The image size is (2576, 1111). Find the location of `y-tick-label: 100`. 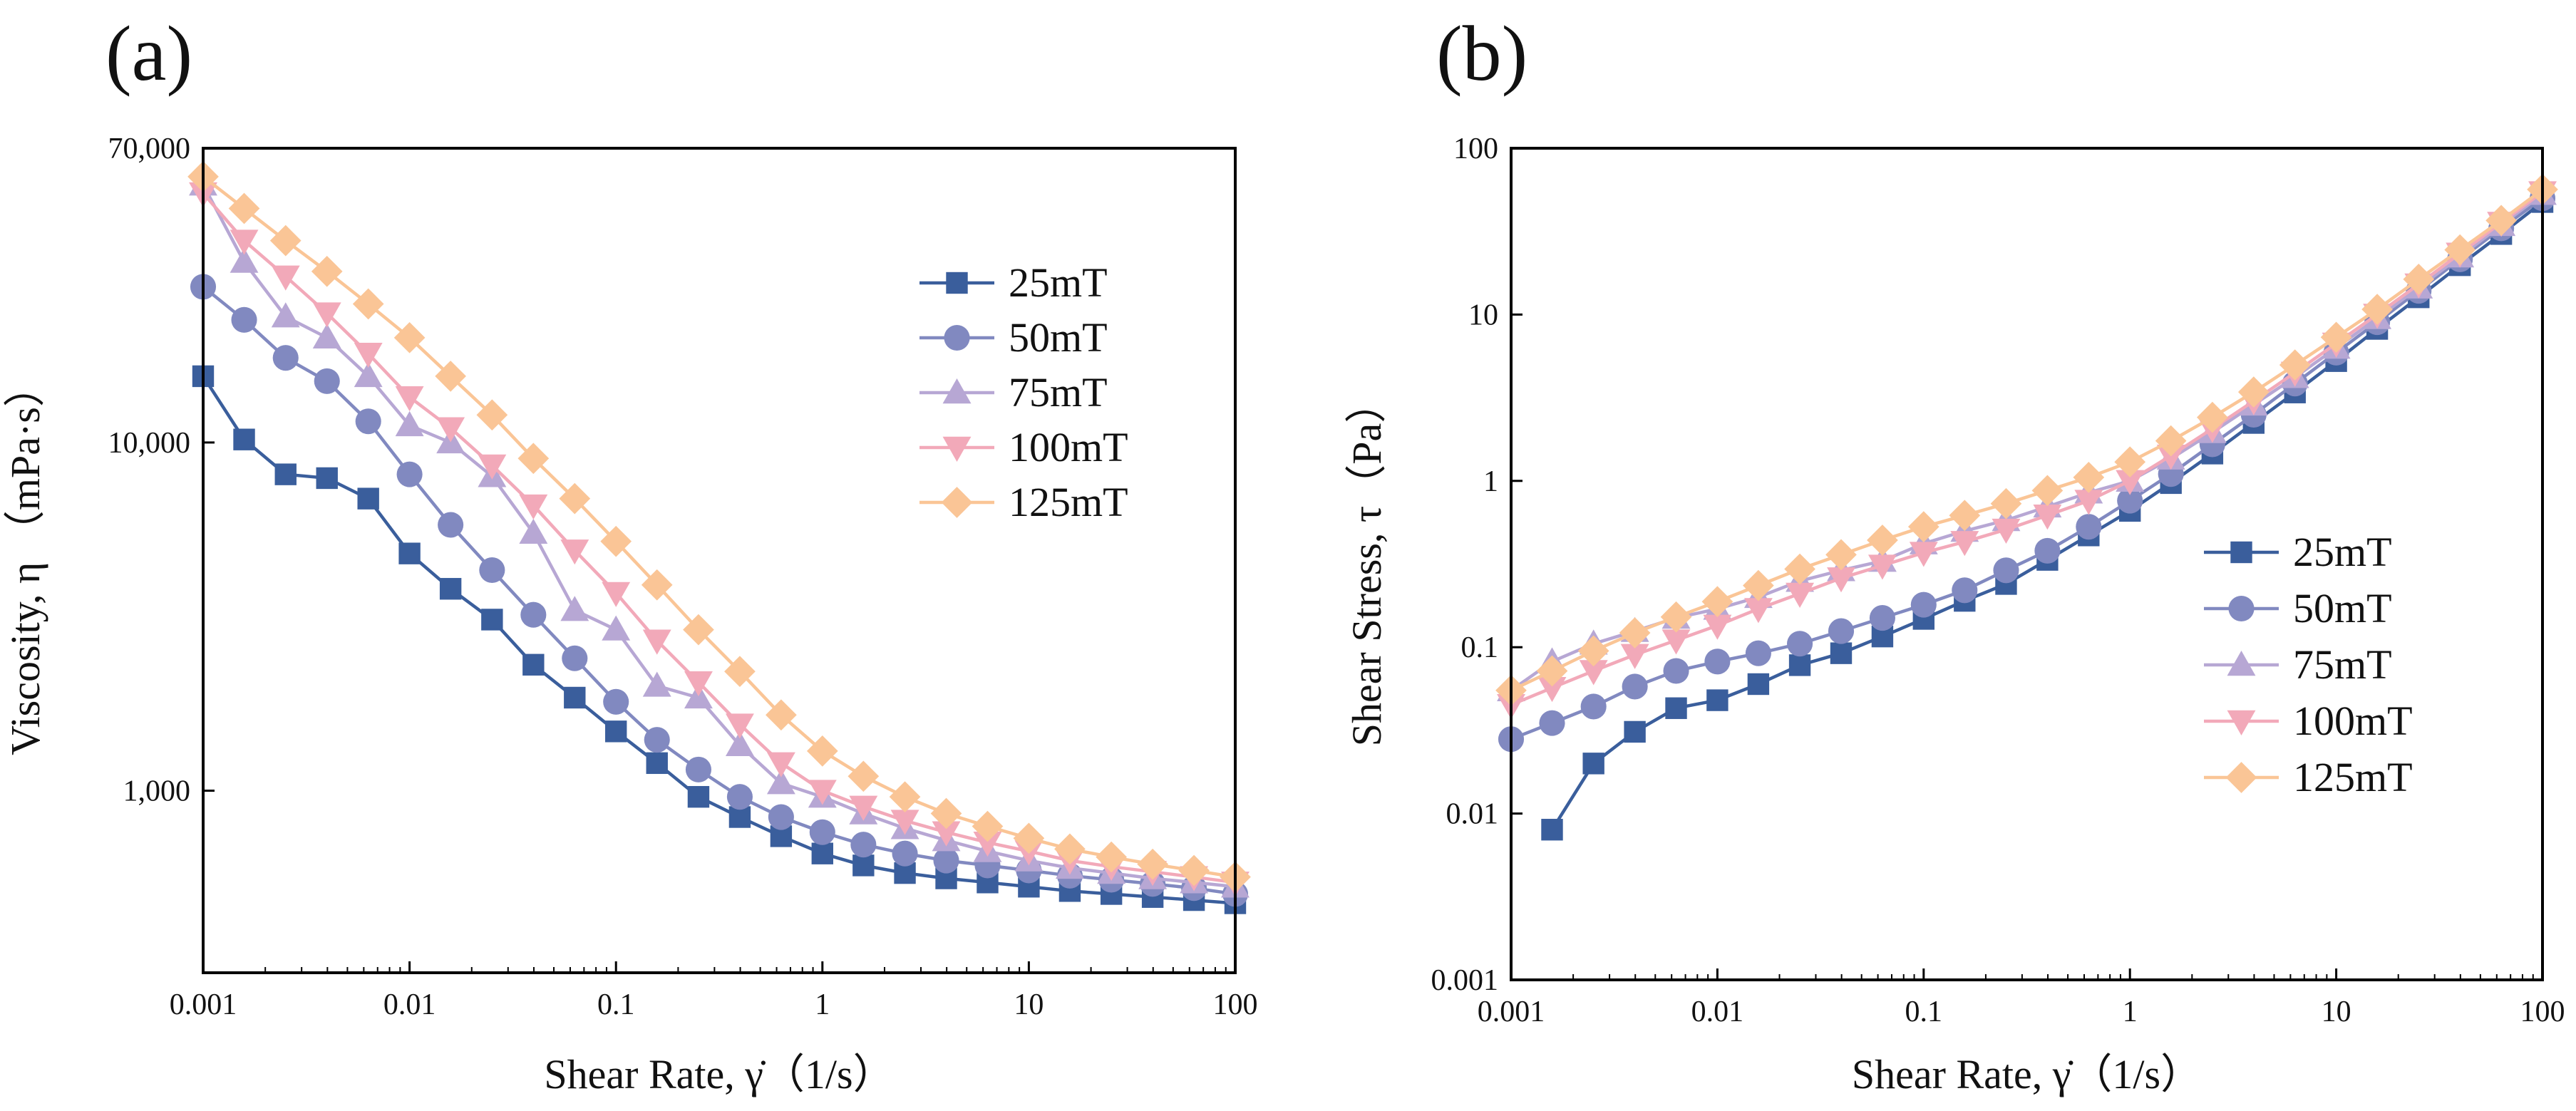

y-tick-label: 100 is located at coordinates (1475, 149).